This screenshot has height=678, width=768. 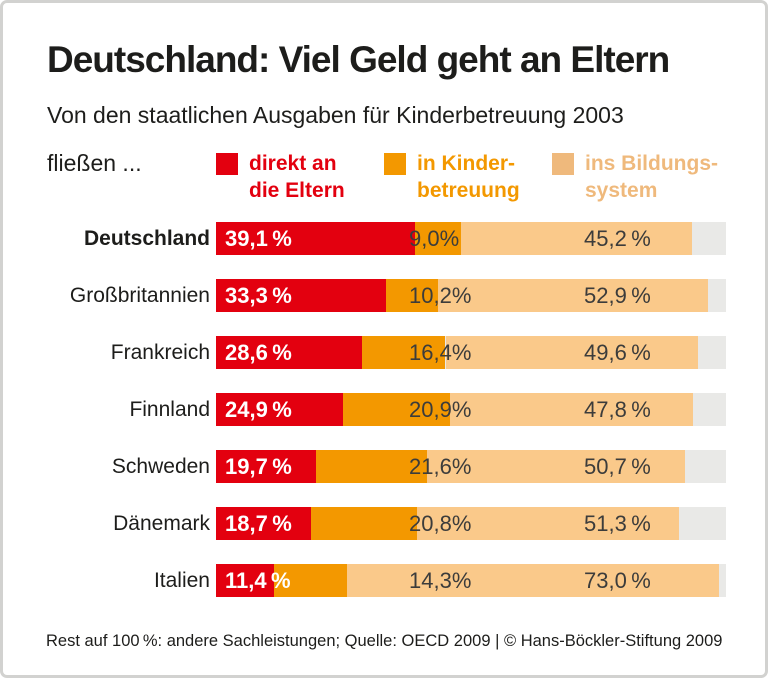 What do you see at coordinates (169, 409) in the screenshot?
I see `country-label: Finnland` at bounding box center [169, 409].